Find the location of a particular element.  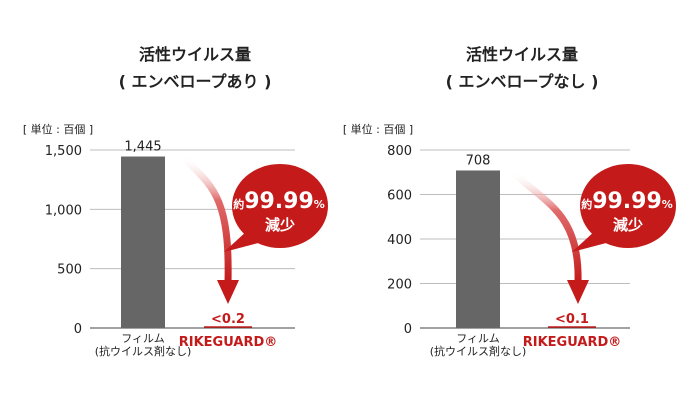

y-tick-label: 800 is located at coordinates (399, 151).